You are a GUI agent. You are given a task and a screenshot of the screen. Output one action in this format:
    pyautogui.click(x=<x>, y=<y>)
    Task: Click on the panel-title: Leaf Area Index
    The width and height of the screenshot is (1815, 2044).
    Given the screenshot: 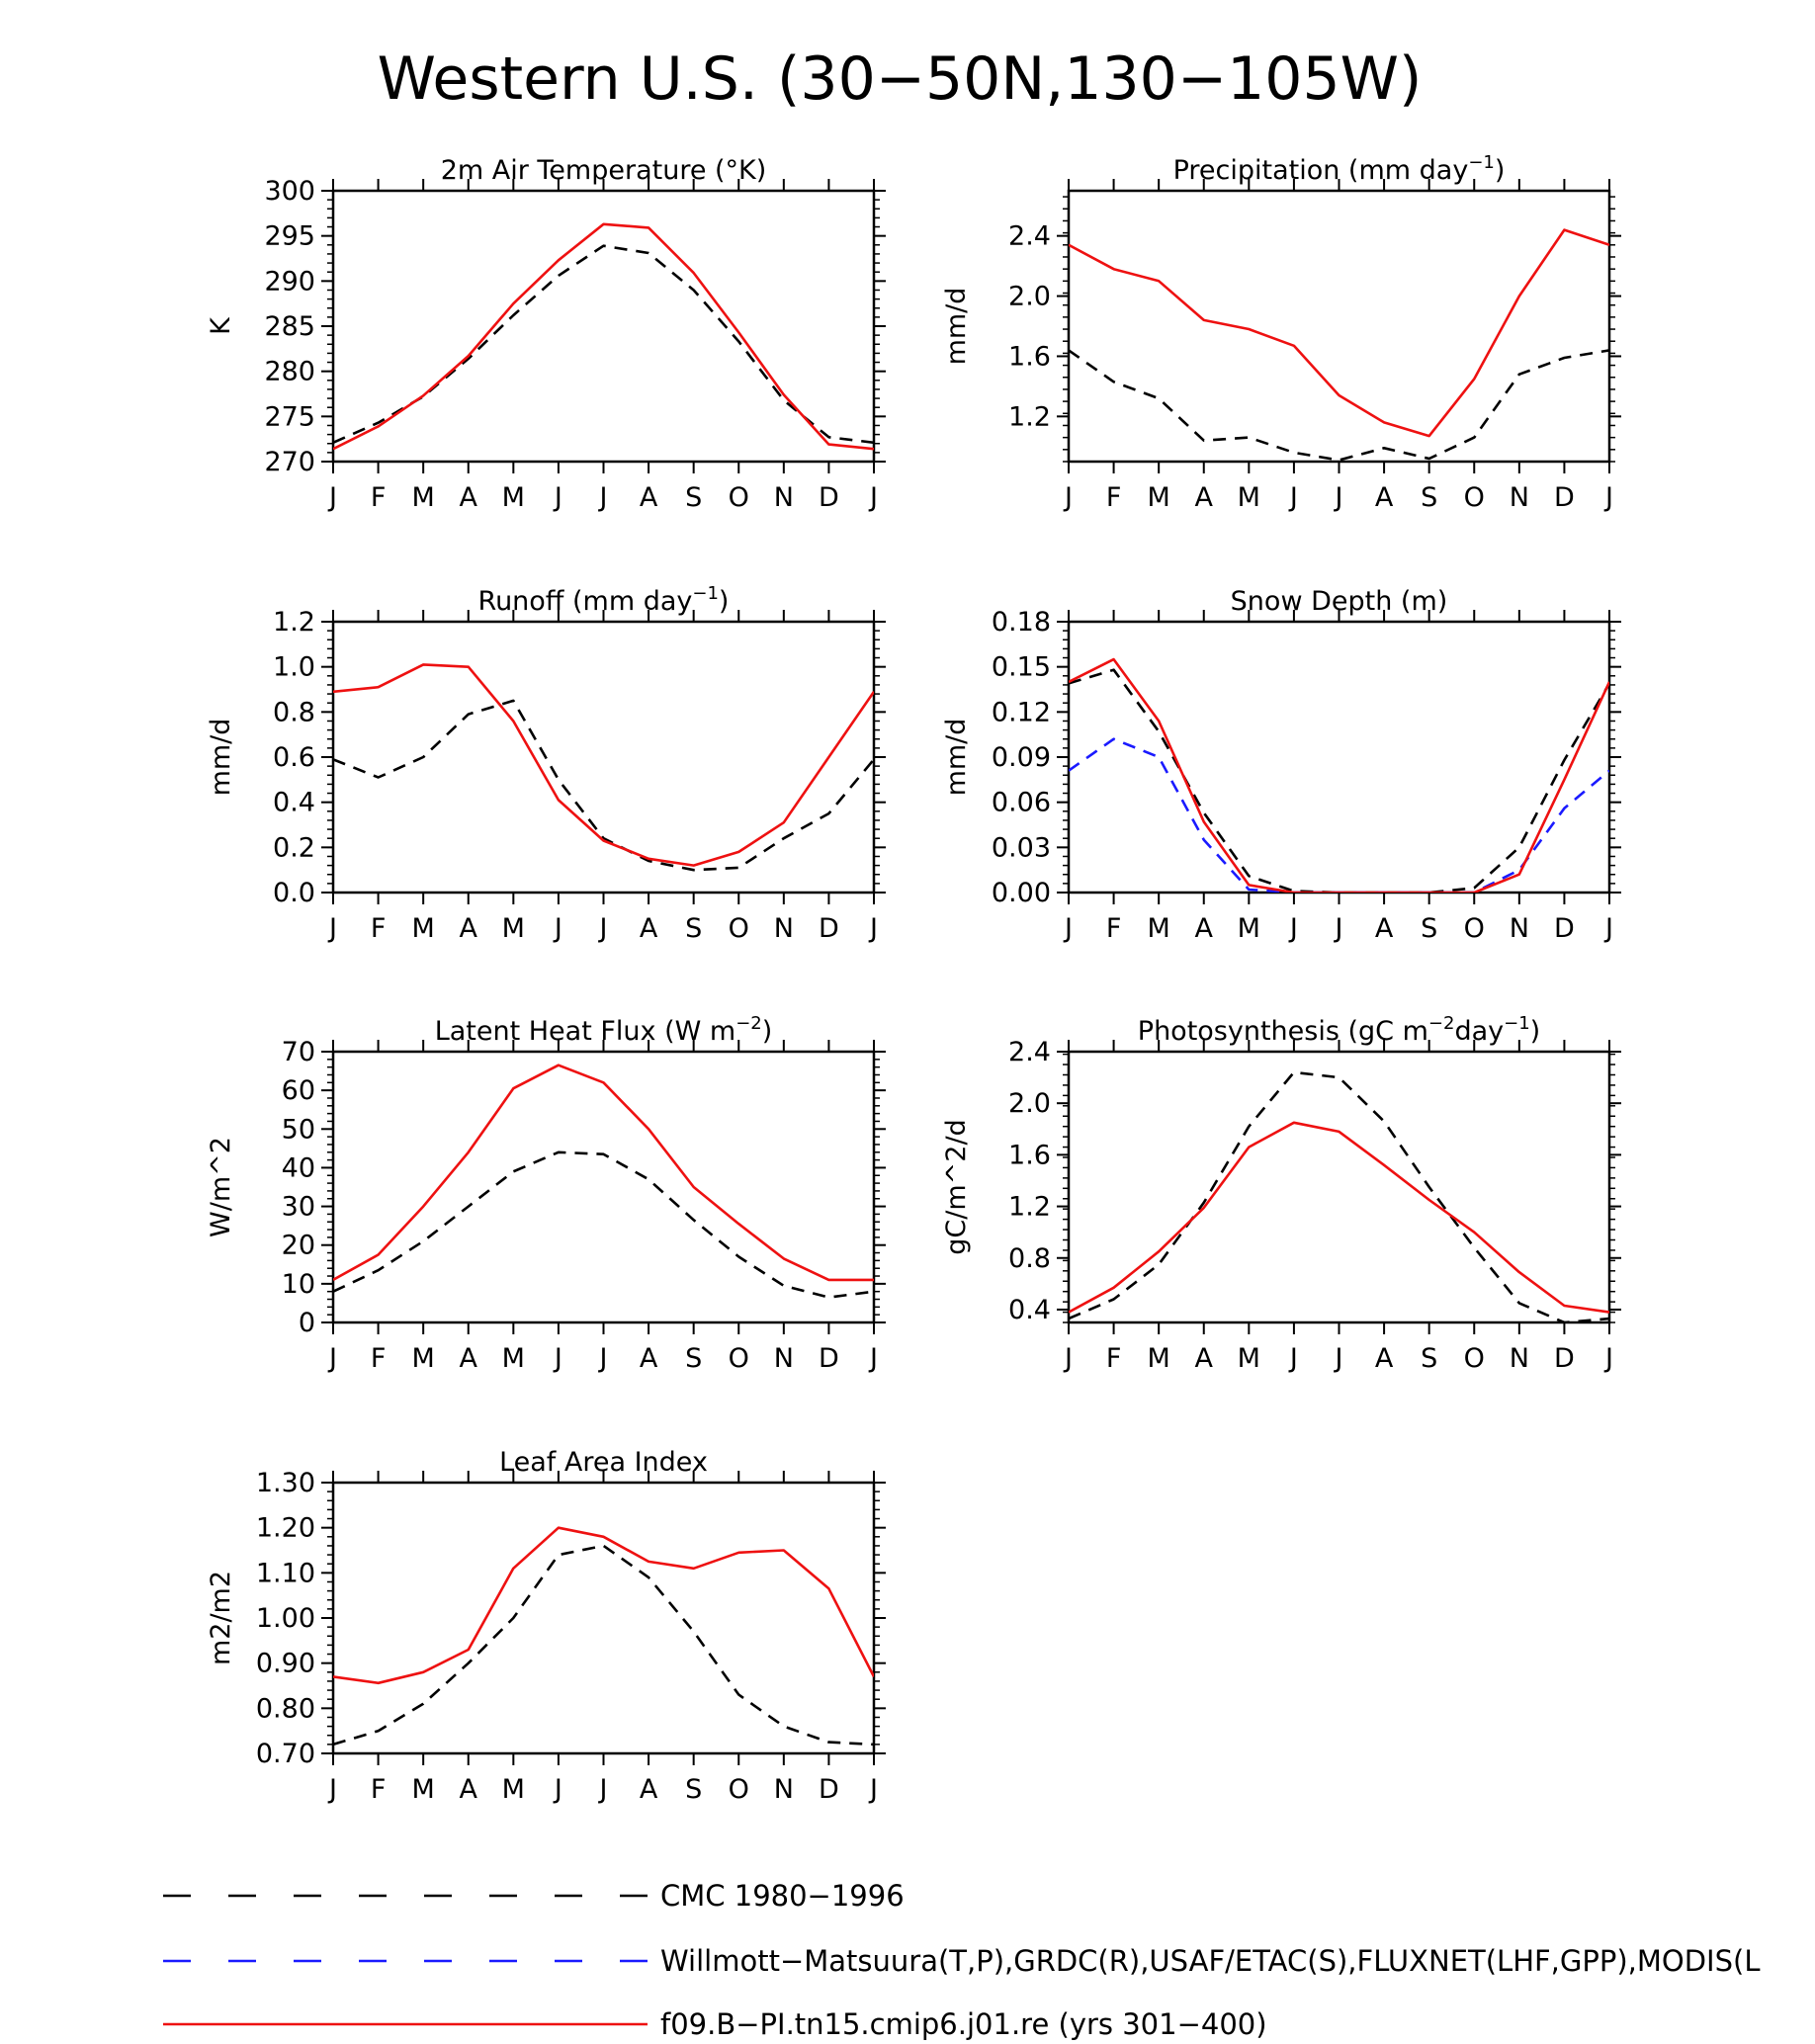 What is the action you would take?
    pyautogui.click(x=604, y=1463)
    